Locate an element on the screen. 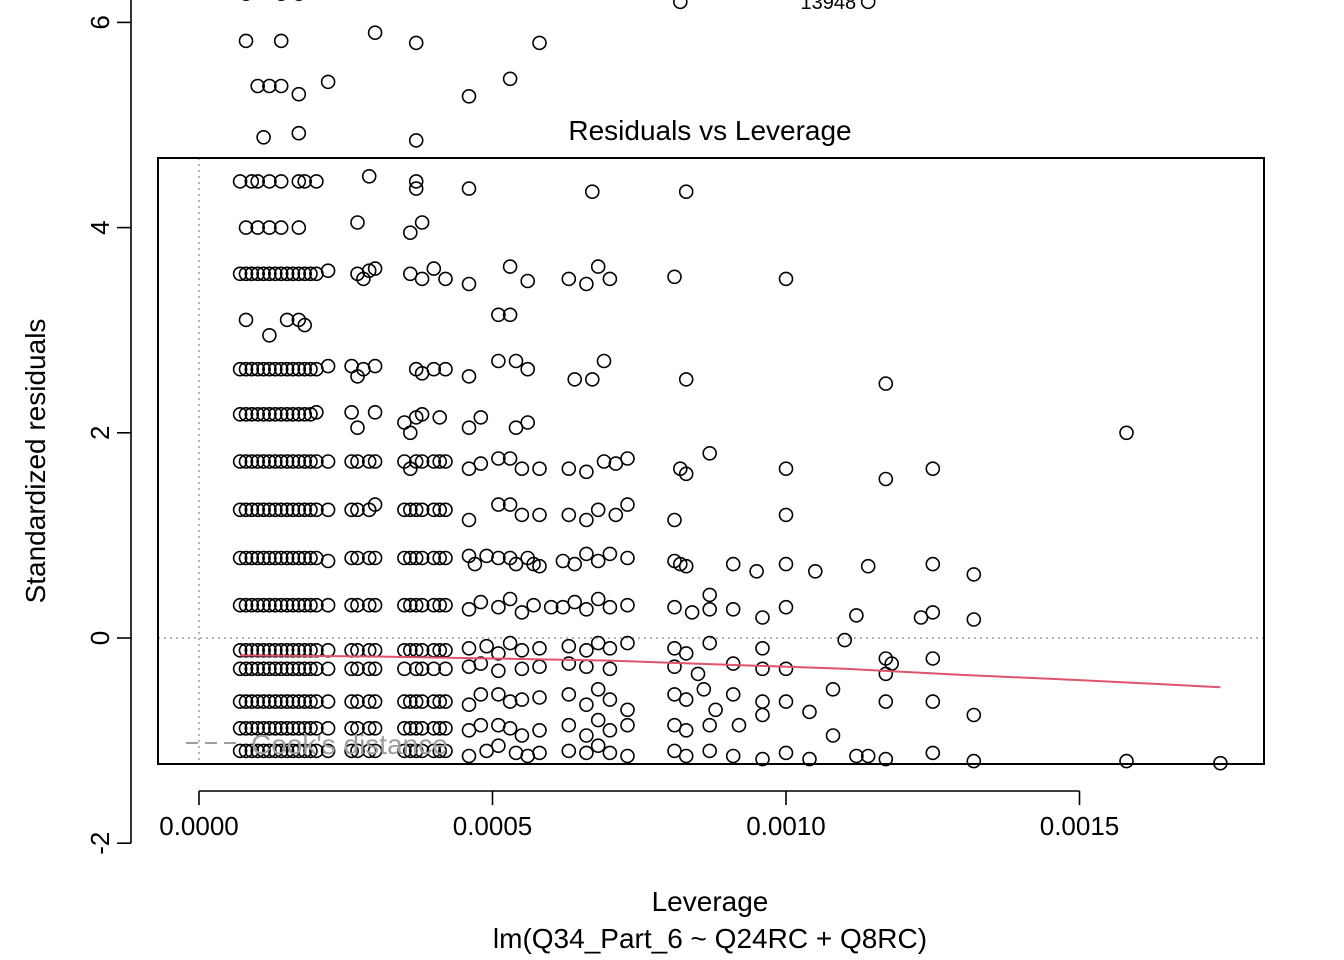 The height and width of the screenshot is (960, 1344). smooth-line is located at coordinates (730, 671).